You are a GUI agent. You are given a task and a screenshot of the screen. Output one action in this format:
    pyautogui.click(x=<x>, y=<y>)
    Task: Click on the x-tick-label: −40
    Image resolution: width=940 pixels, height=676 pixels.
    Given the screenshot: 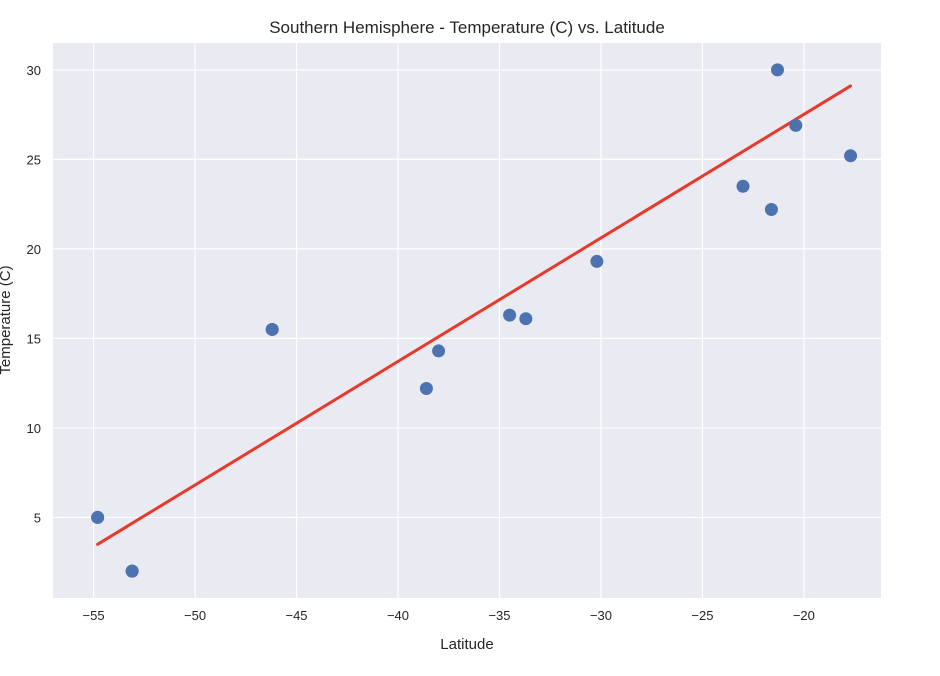 What is the action you would take?
    pyautogui.click(x=398, y=615)
    